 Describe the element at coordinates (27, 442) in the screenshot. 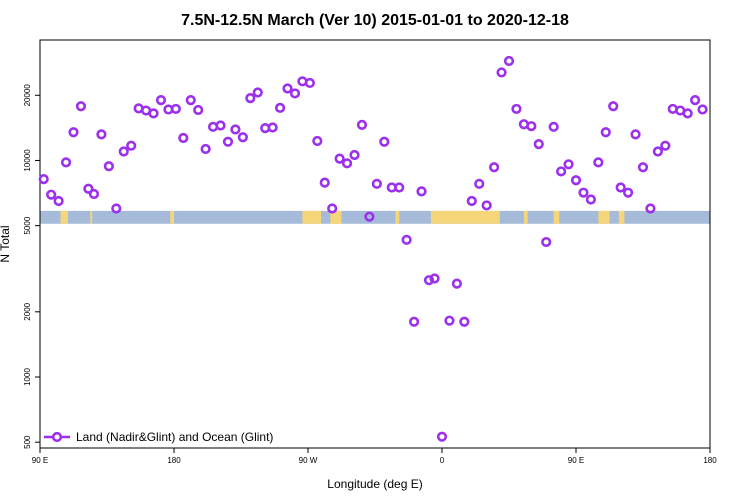

I see `y-tick-label: 500` at that location.